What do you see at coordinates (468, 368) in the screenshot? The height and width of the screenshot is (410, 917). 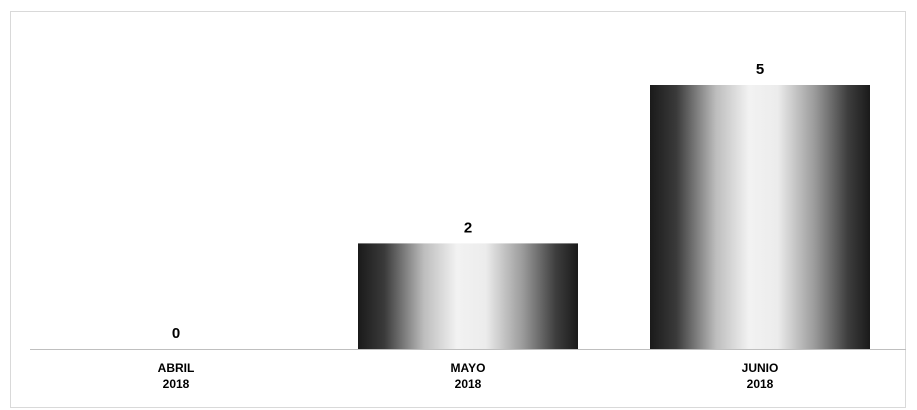 I see `x-tick-label-mayo-month: MAYO` at bounding box center [468, 368].